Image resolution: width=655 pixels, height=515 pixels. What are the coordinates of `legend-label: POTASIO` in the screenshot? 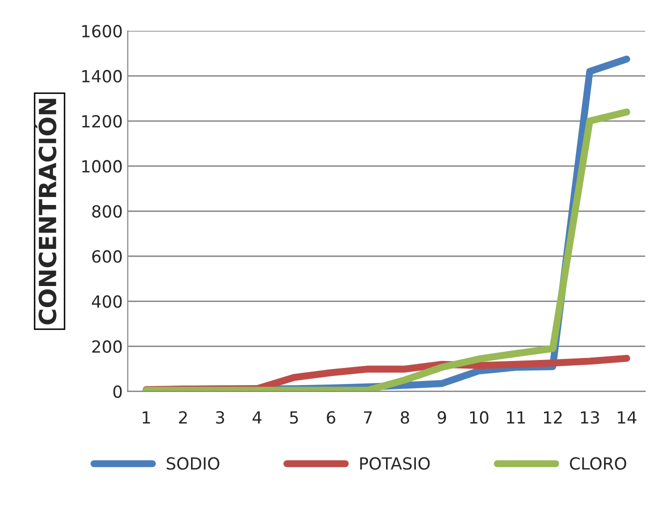 It's located at (395, 463).